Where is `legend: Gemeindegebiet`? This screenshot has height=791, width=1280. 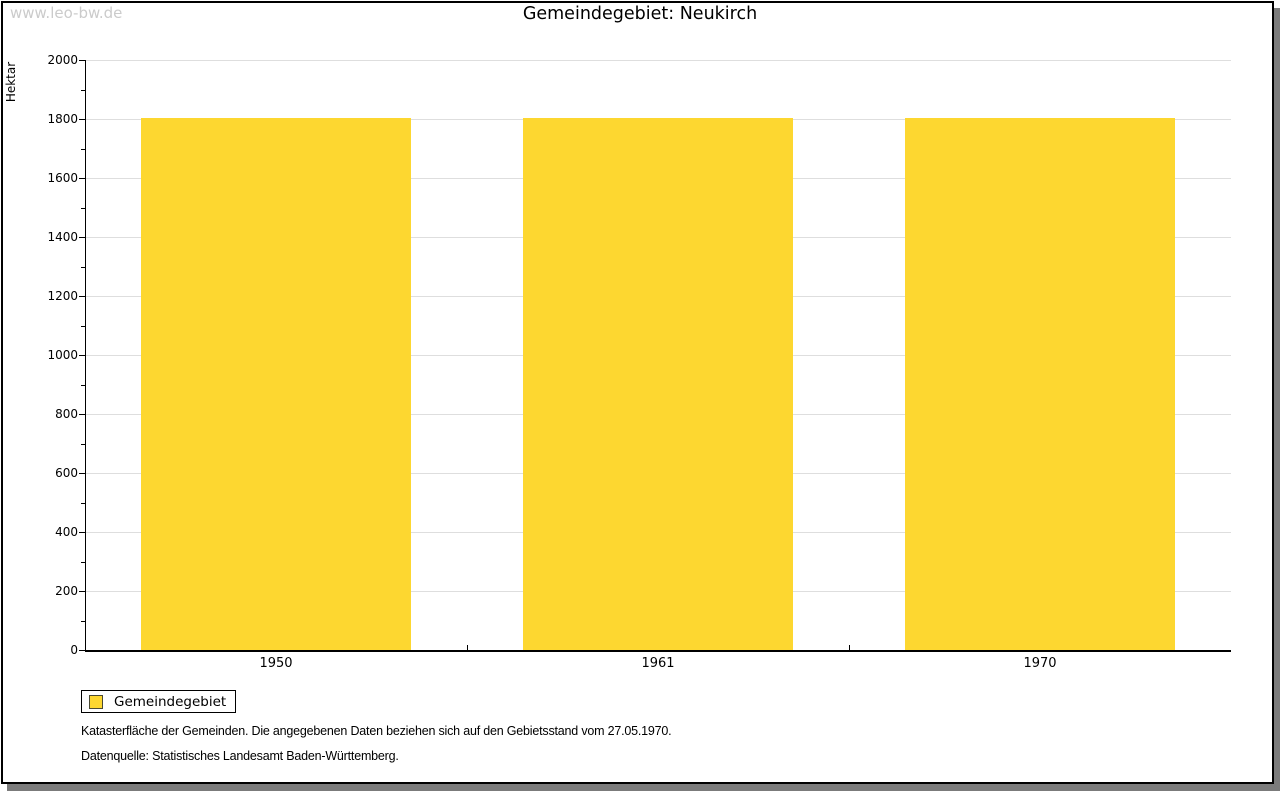
legend: Gemeindegebiet is located at coordinates (159, 701).